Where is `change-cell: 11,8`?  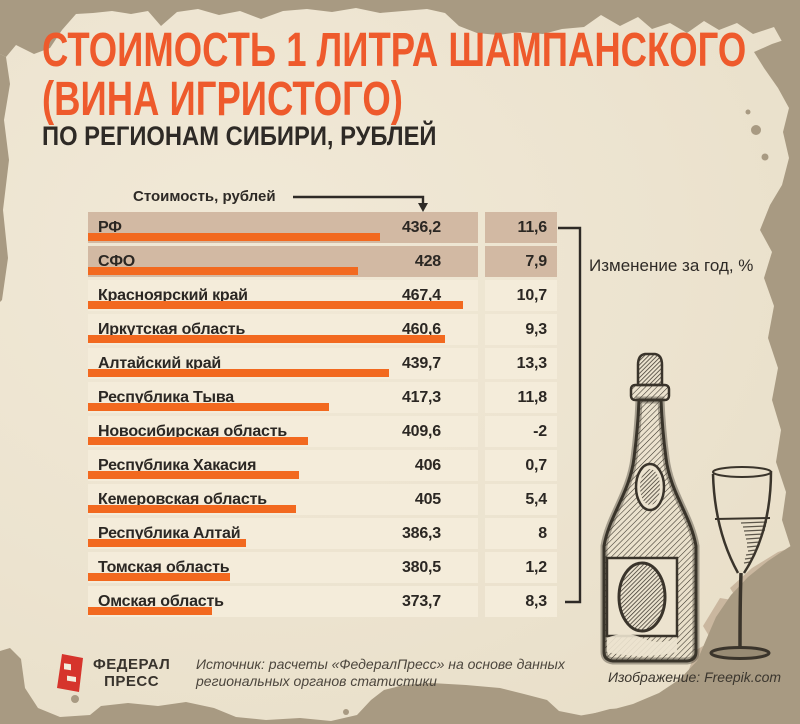 change-cell: 11,8 is located at coordinates (521, 397).